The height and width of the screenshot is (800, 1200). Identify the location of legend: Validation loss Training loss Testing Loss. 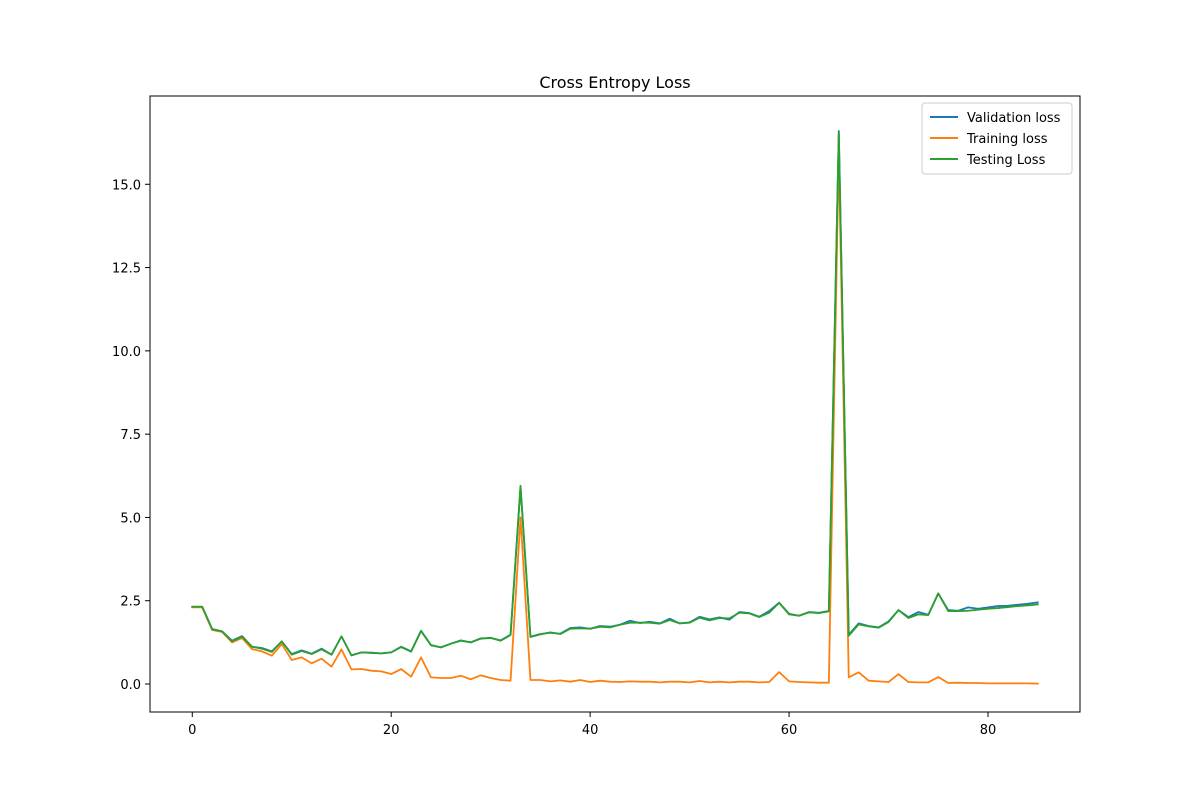
(997, 138).